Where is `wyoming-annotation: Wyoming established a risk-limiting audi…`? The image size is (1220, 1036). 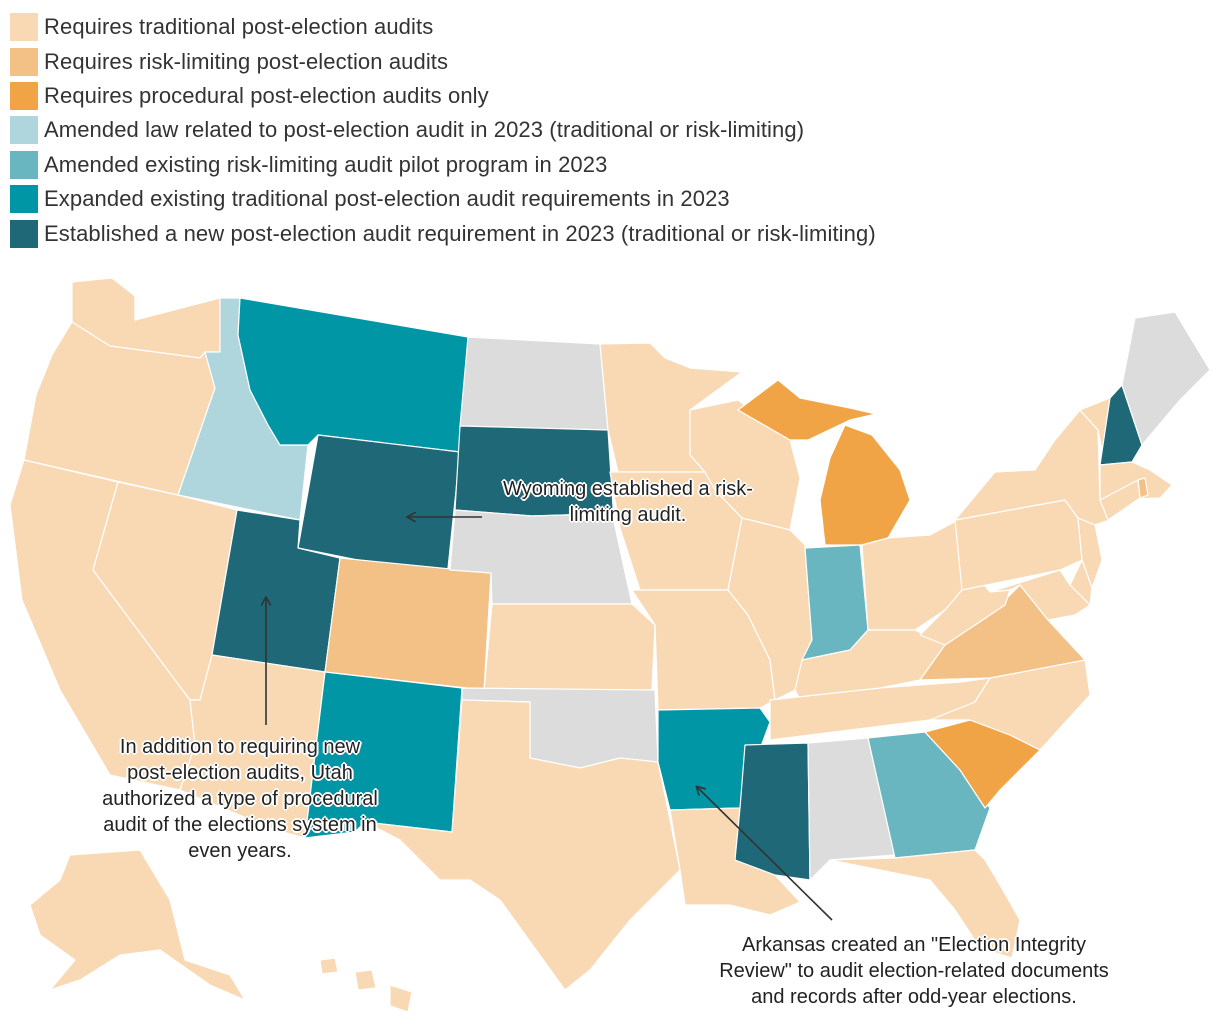 wyoming-annotation: Wyoming established a risk-limiting audi… is located at coordinates (628, 502).